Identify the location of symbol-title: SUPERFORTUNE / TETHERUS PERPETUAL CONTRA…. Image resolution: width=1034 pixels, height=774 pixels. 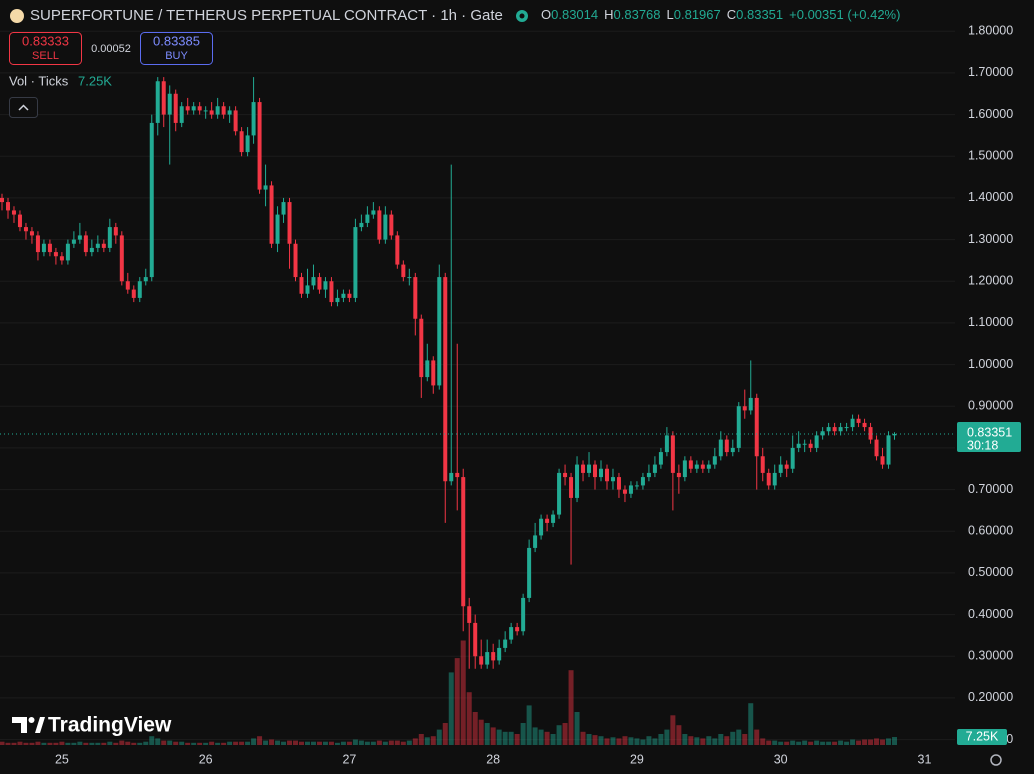
(266, 15).